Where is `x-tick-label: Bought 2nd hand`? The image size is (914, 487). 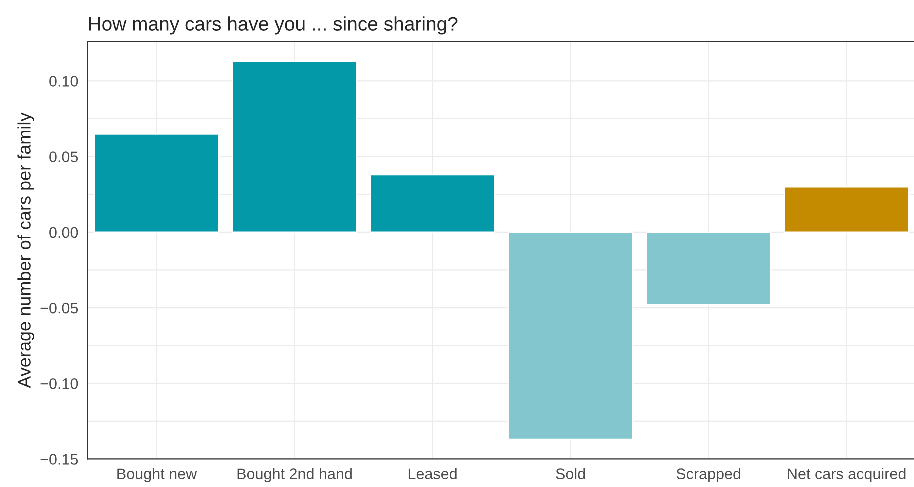
x-tick-label: Bought 2nd hand is located at coordinates (295, 475).